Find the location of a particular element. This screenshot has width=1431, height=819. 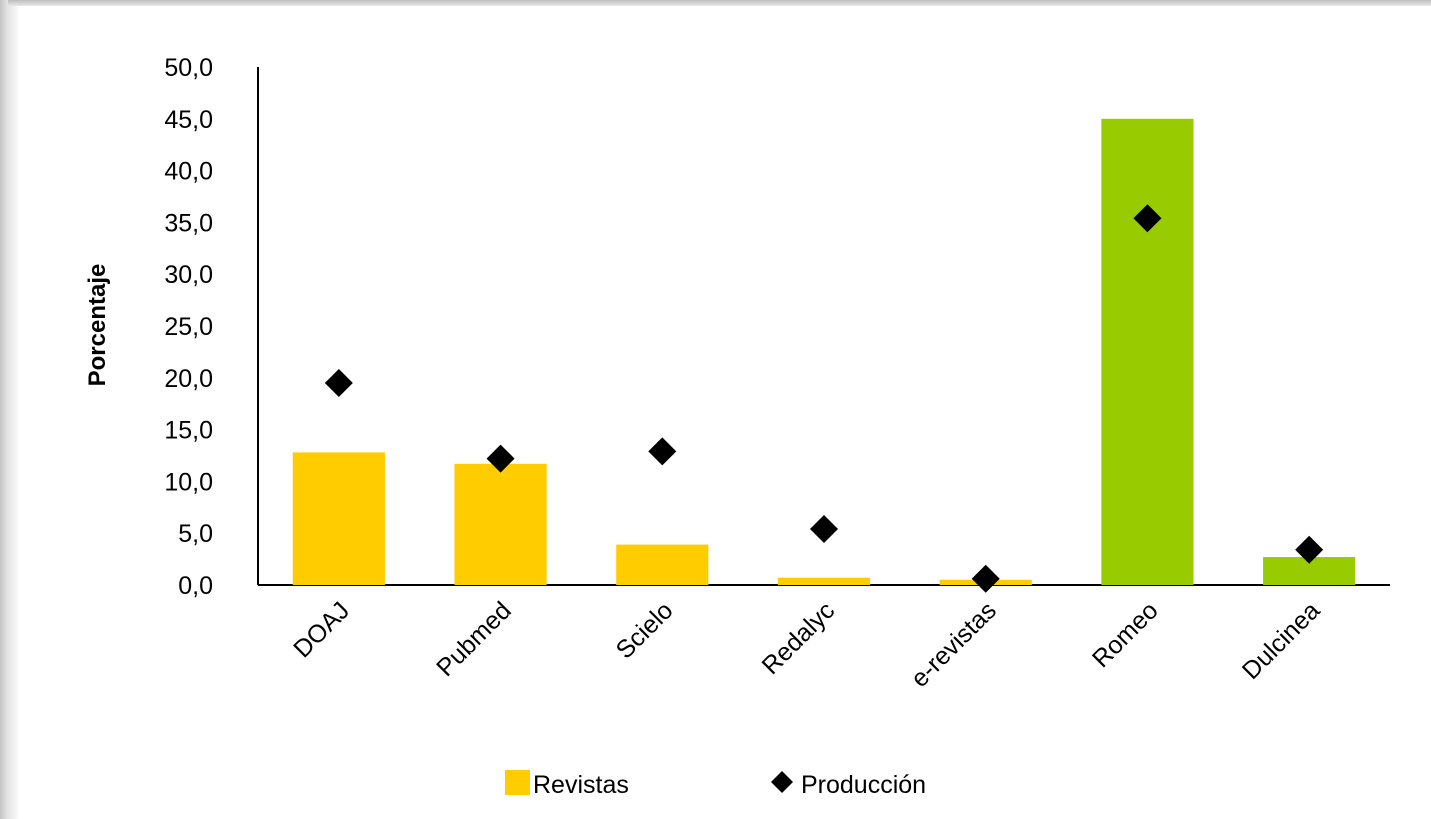

y-tick-label: 45,0 is located at coordinates (188, 120).